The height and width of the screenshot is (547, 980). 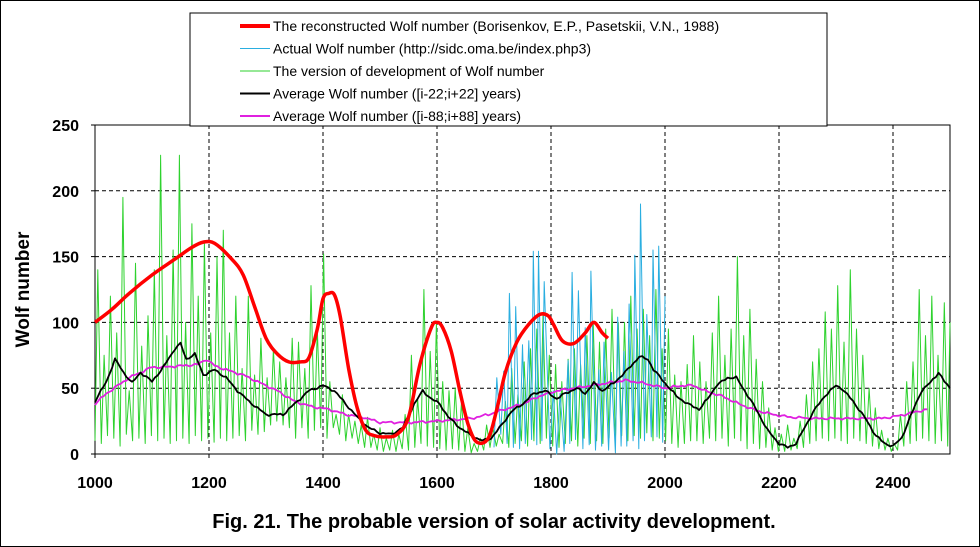 What do you see at coordinates (95, 483) in the screenshot?
I see `x-tick-label: 1000` at bounding box center [95, 483].